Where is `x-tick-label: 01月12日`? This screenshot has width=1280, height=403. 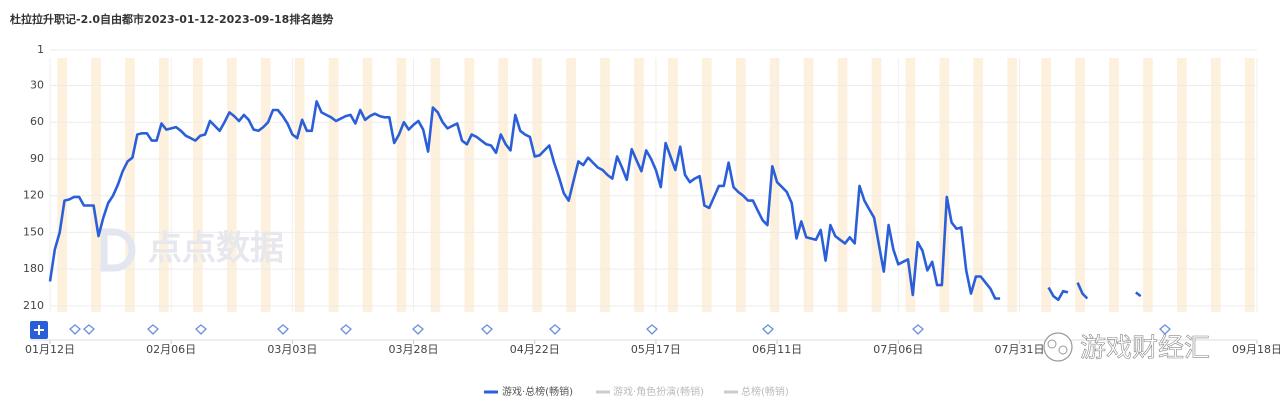 x-tick-label: 01月12日 is located at coordinates (50, 349).